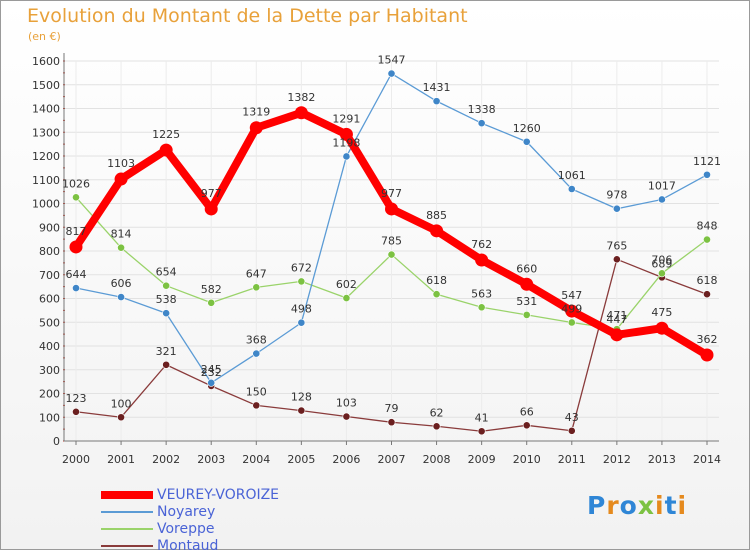 The height and width of the screenshot is (555, 750). Describe the element at coordinates (76, 274) in the screenshot. I see `data-label: 644` at that location.